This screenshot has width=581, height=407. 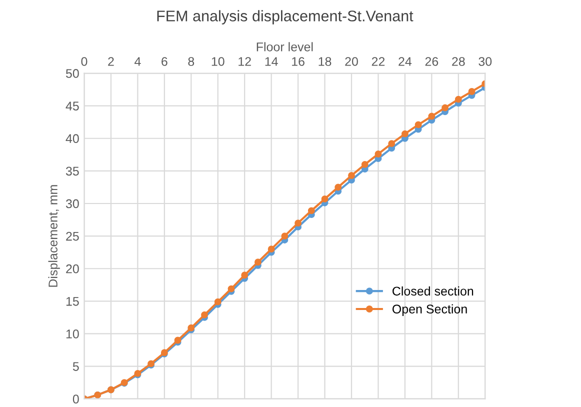 I want to click on legend-label: Closed section, so click(x=433, y=291).